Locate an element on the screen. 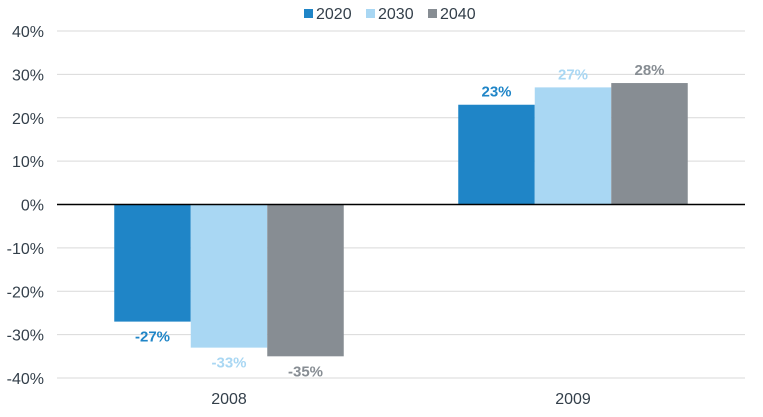  data-label: -27% is located at coordinates (152, 337).